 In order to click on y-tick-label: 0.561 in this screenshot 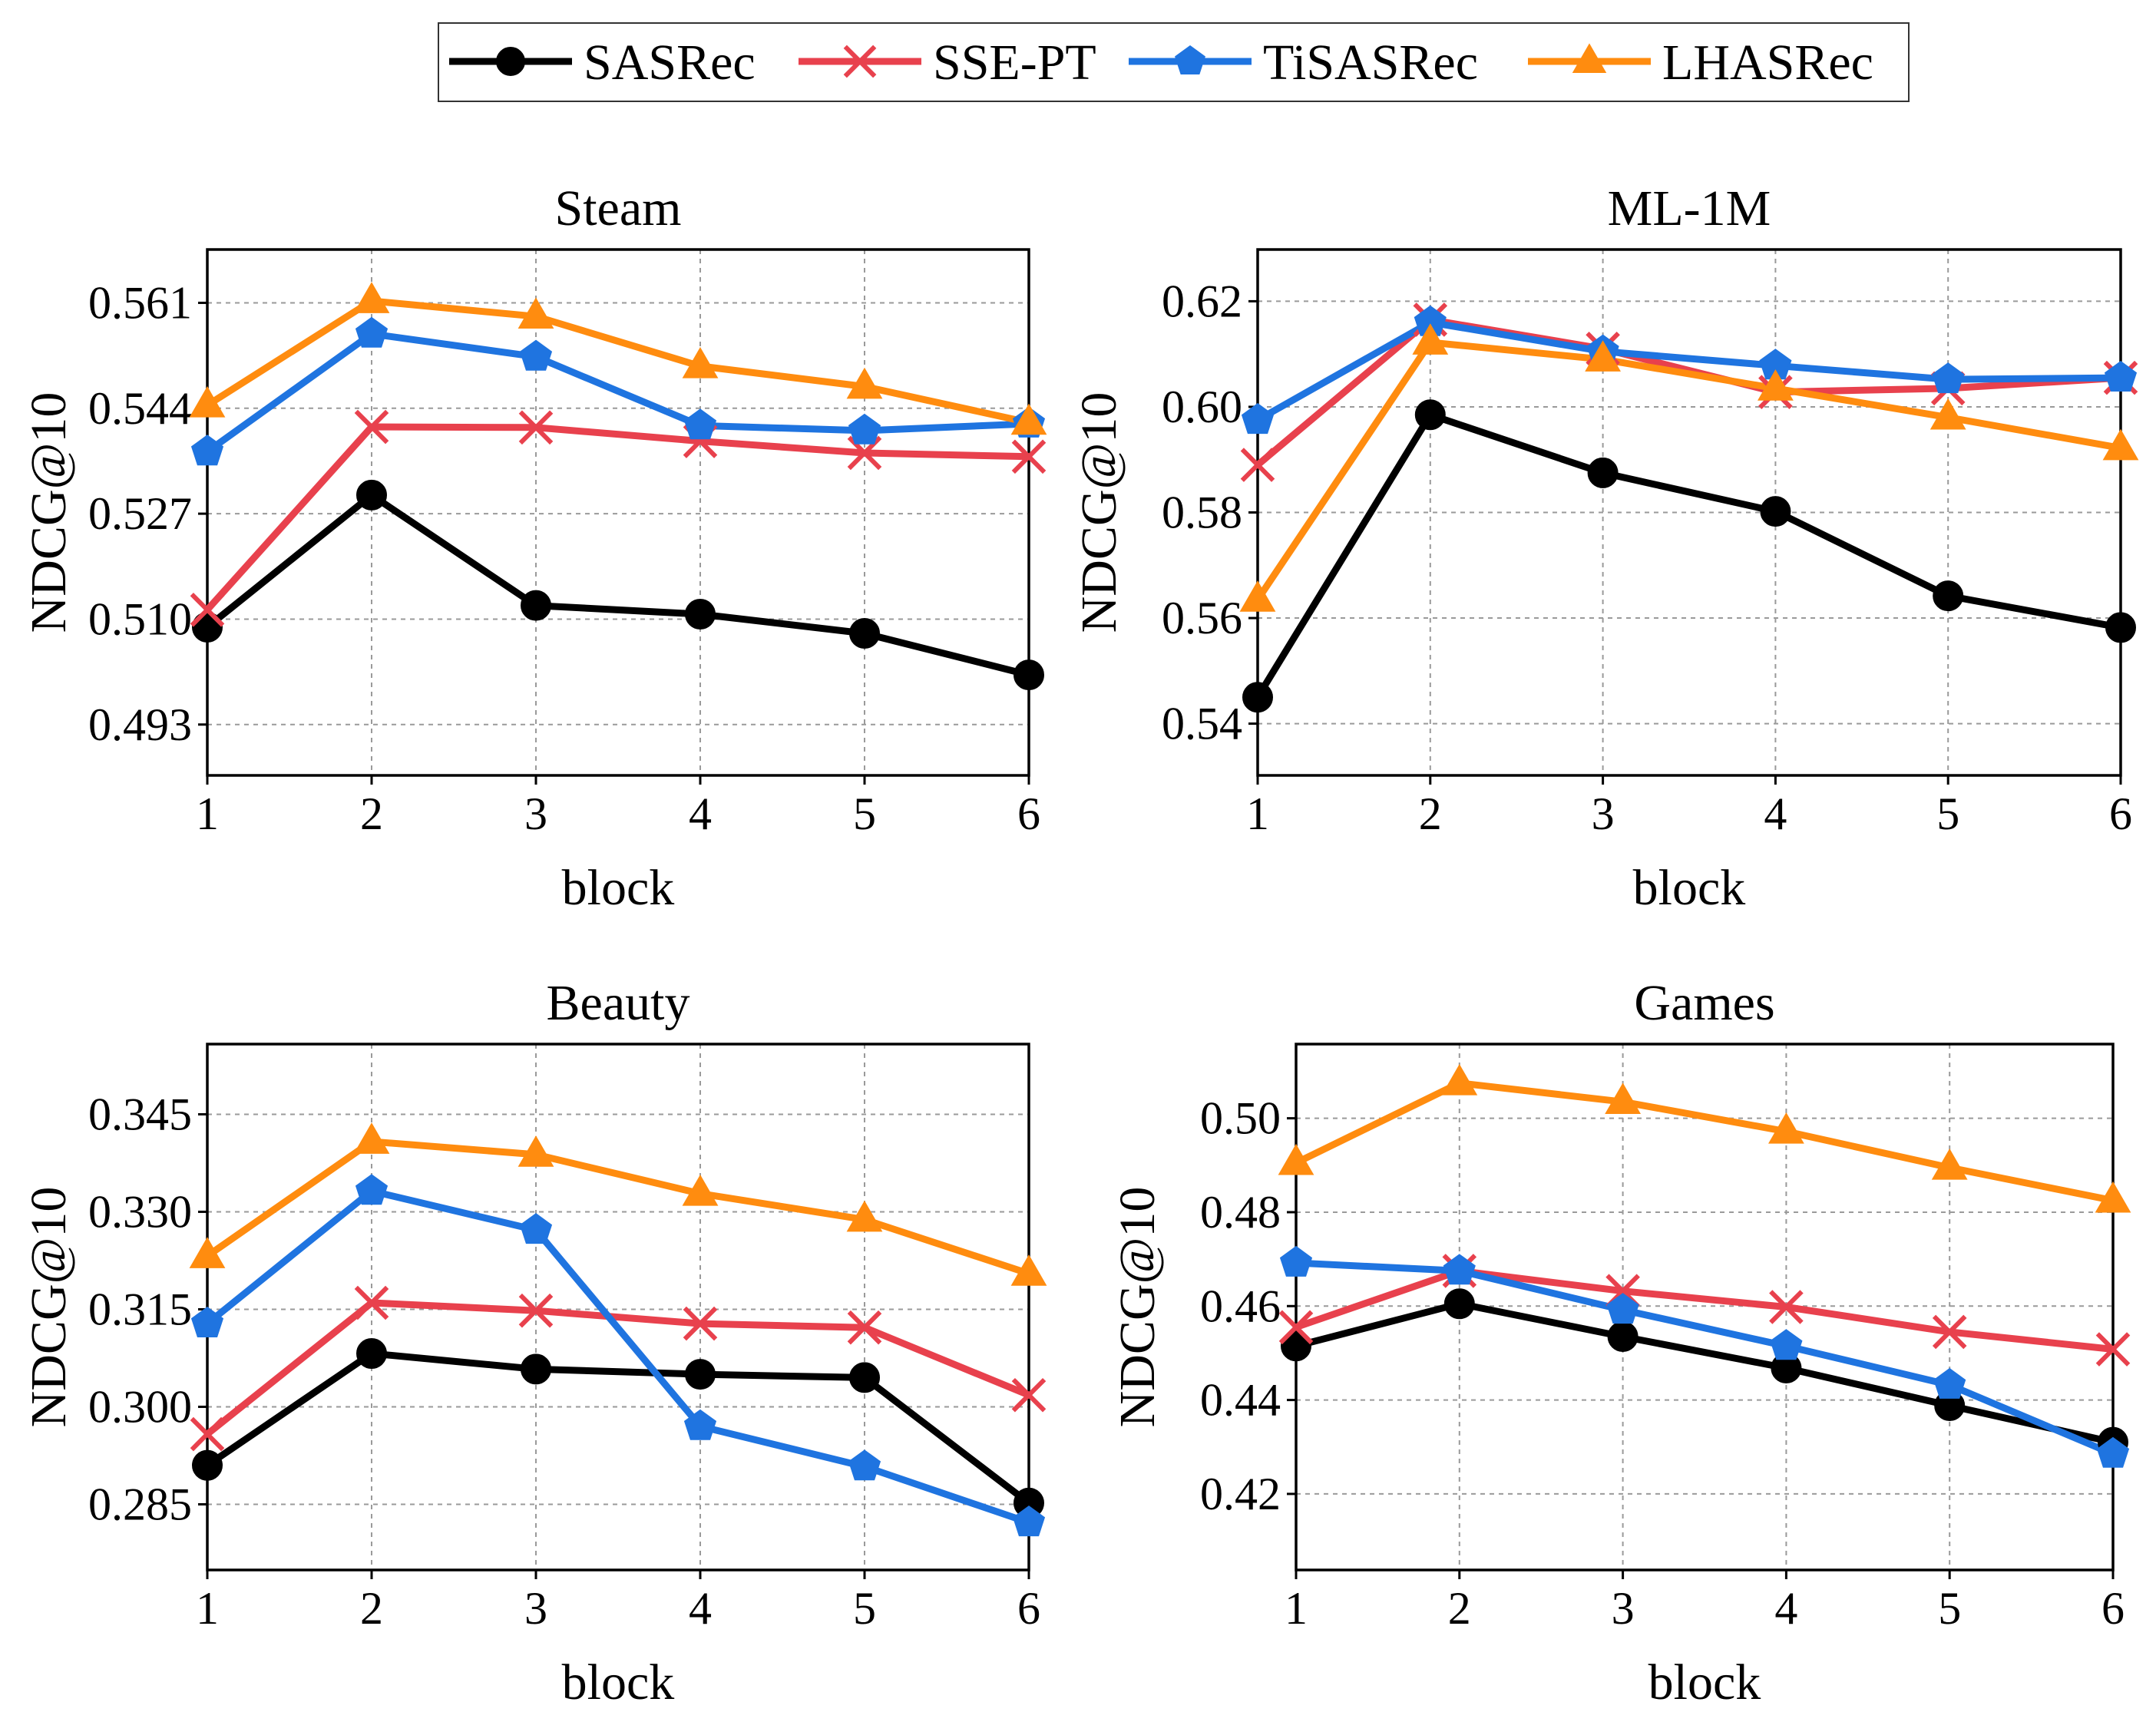, I will do `click(140, 302)`.